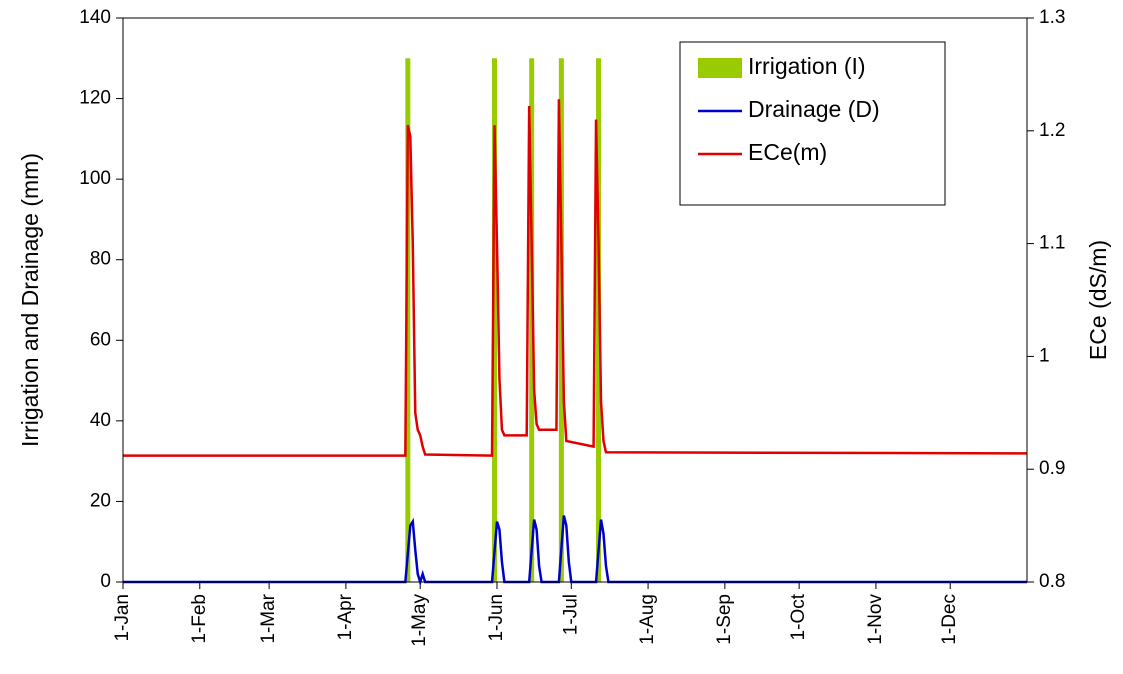 The image size is (1123, 674). Describe the element at coordinates (199, 619) in the screenshot. I see `x-tick-label: 1-Feb` at that location.